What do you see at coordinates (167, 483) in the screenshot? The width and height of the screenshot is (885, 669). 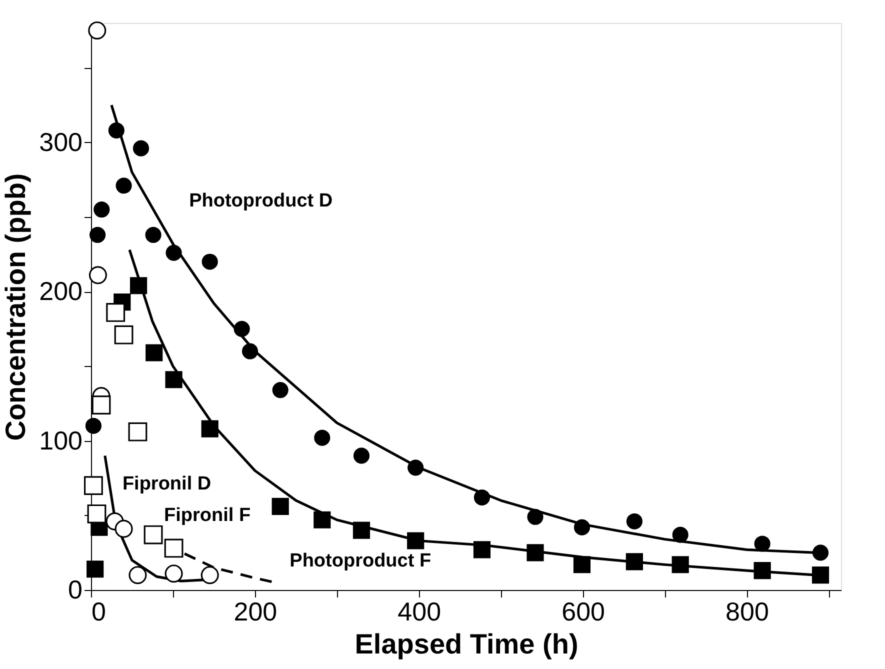 I see `series-label: Fipronil D` at bounding box center [167, 483].